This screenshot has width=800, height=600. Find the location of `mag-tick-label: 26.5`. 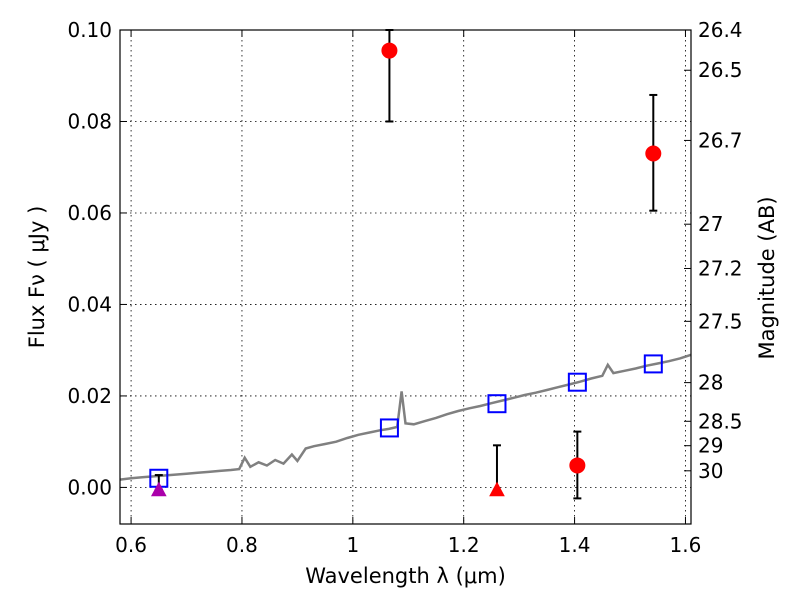

mag-tick-label: 26.5 is located at coordinates (720, 70).